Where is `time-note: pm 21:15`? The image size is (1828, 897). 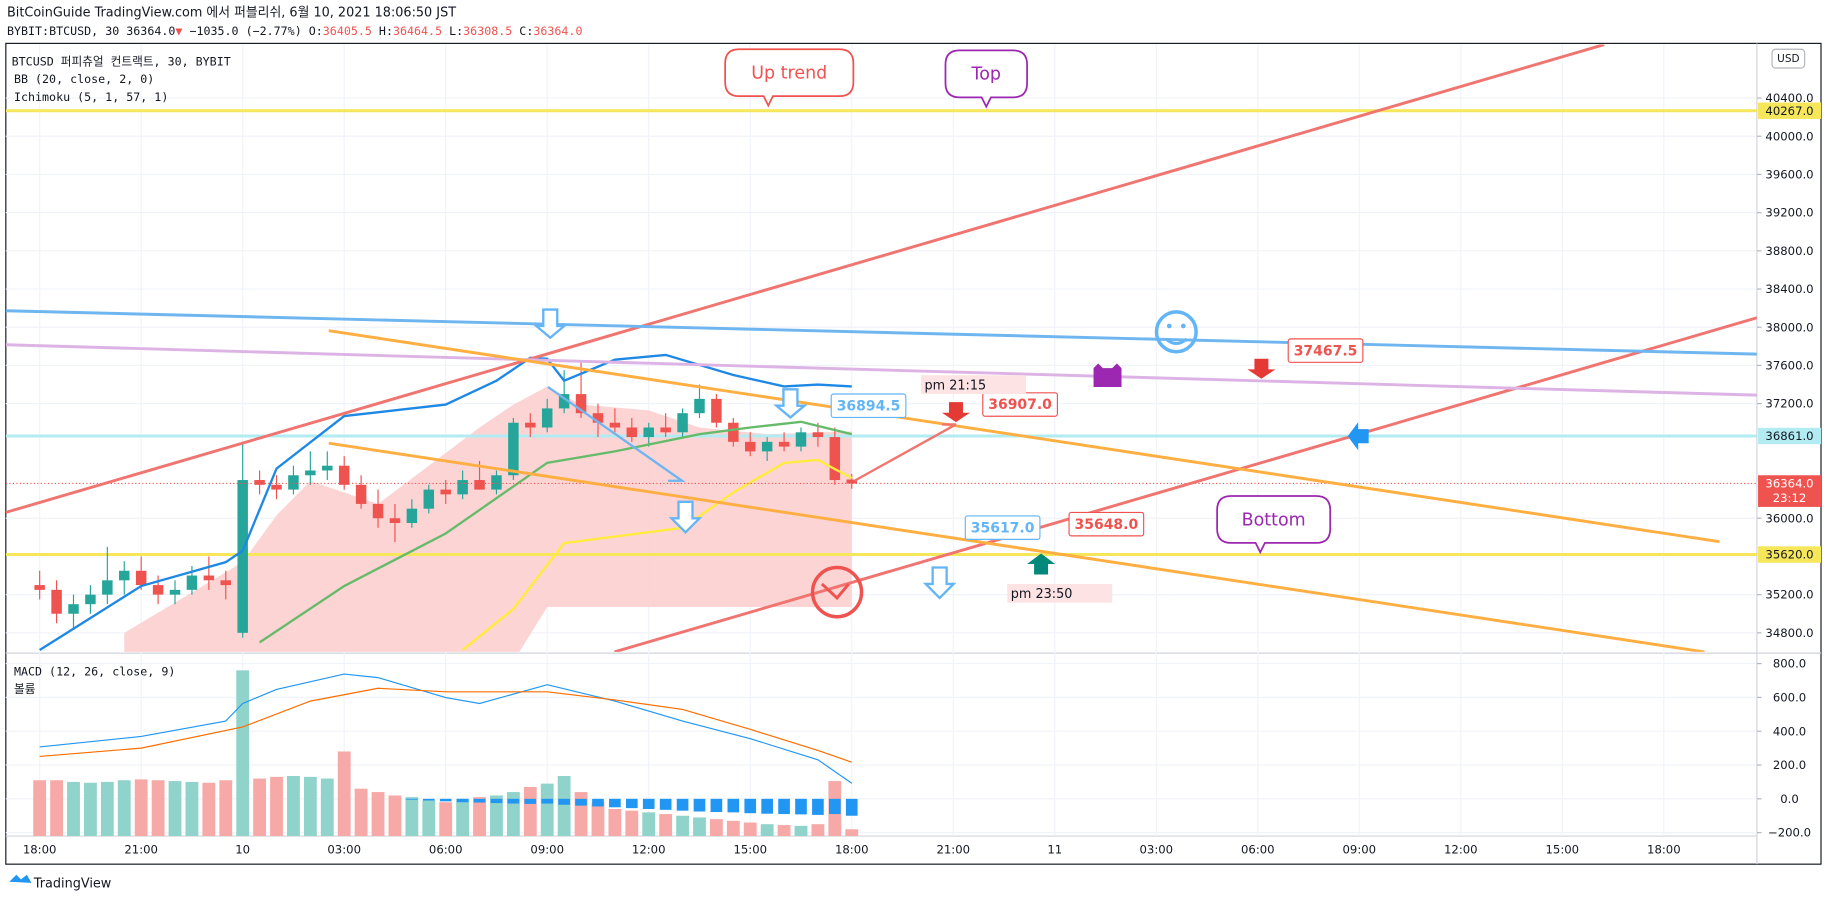
time-note: pm 21:15 is located at coordinates (955, 385).